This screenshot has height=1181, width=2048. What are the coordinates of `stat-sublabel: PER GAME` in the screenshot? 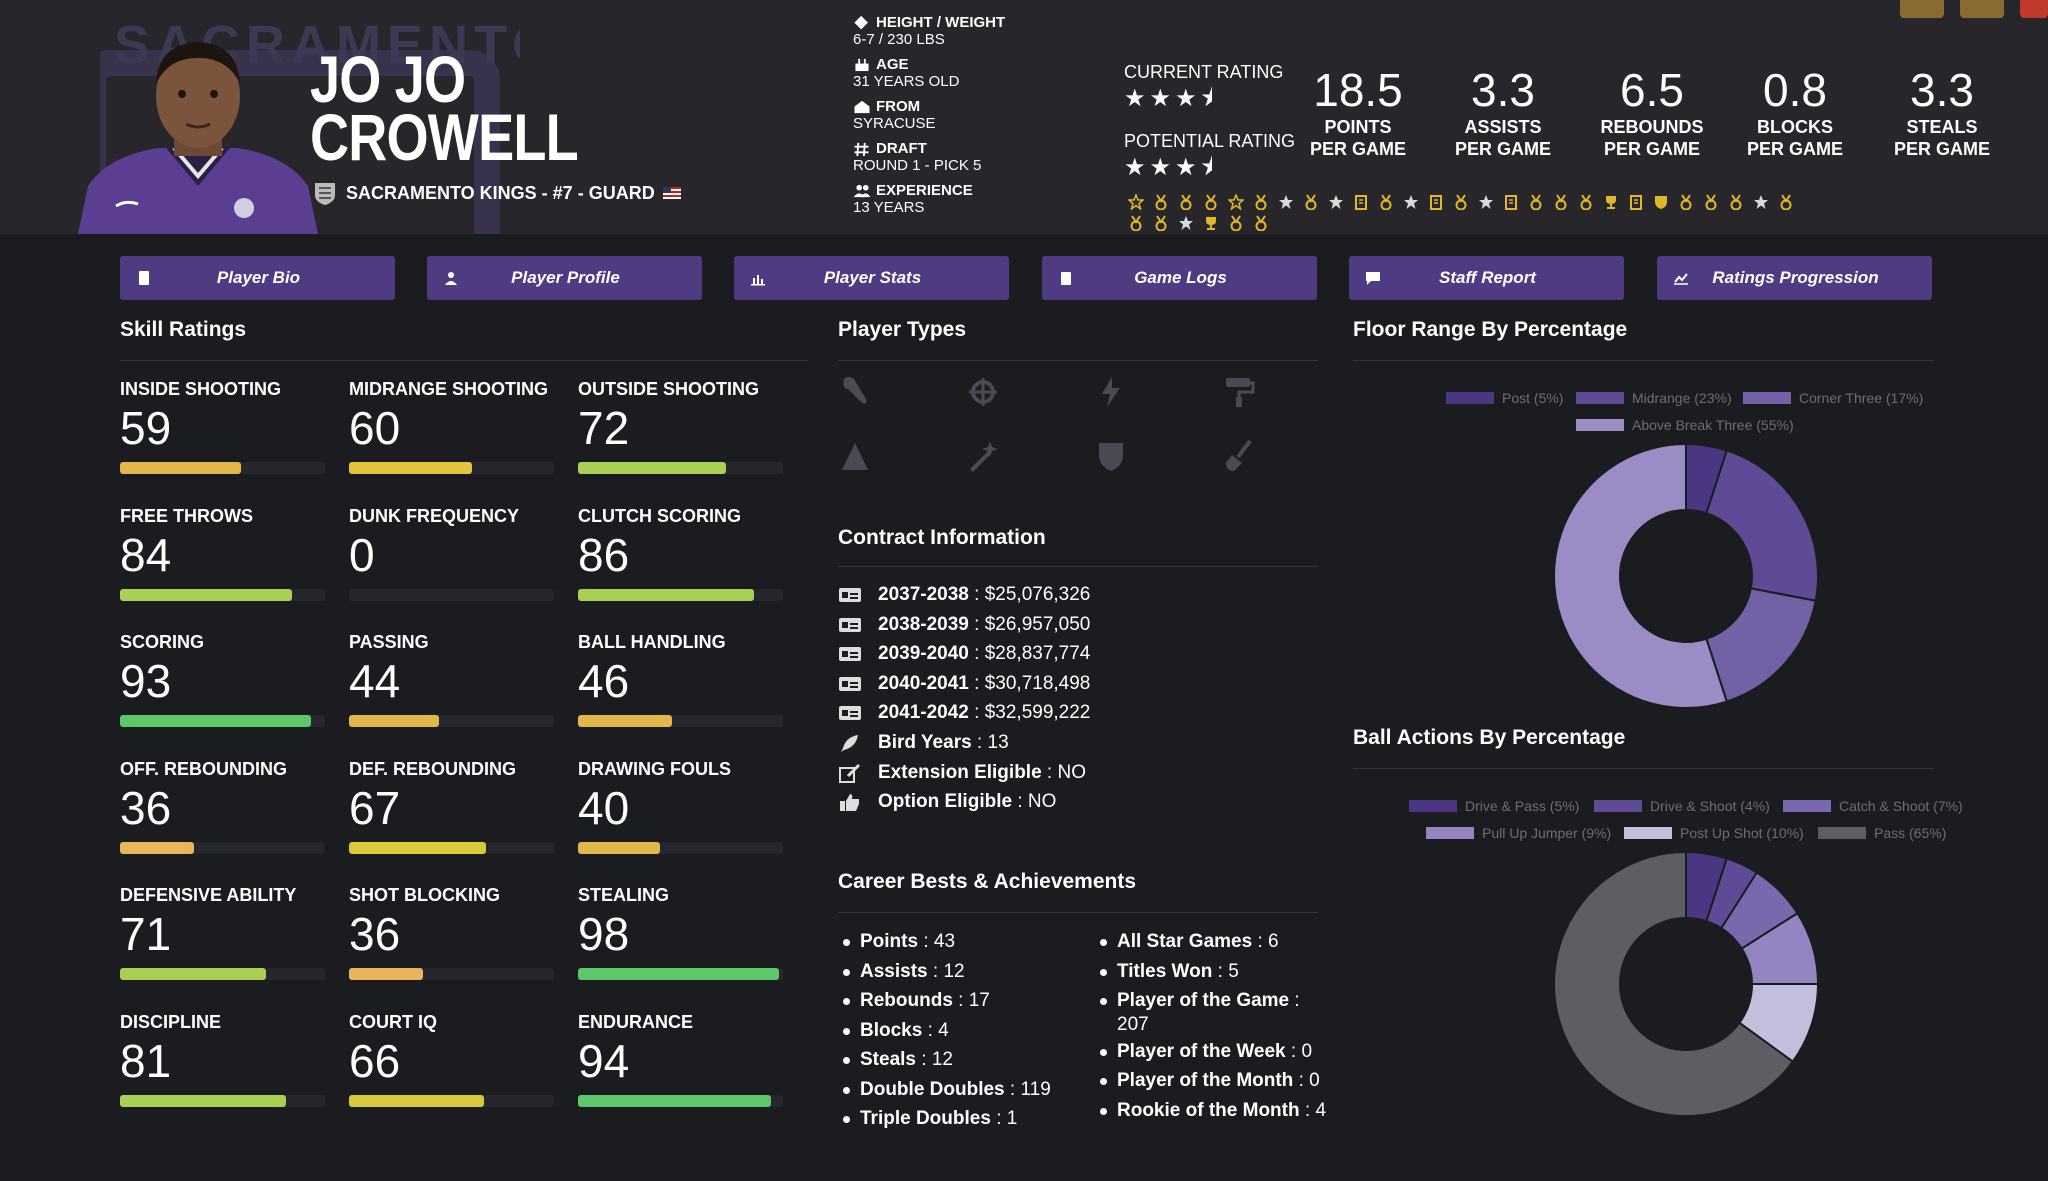 It's located at (1651, 149).